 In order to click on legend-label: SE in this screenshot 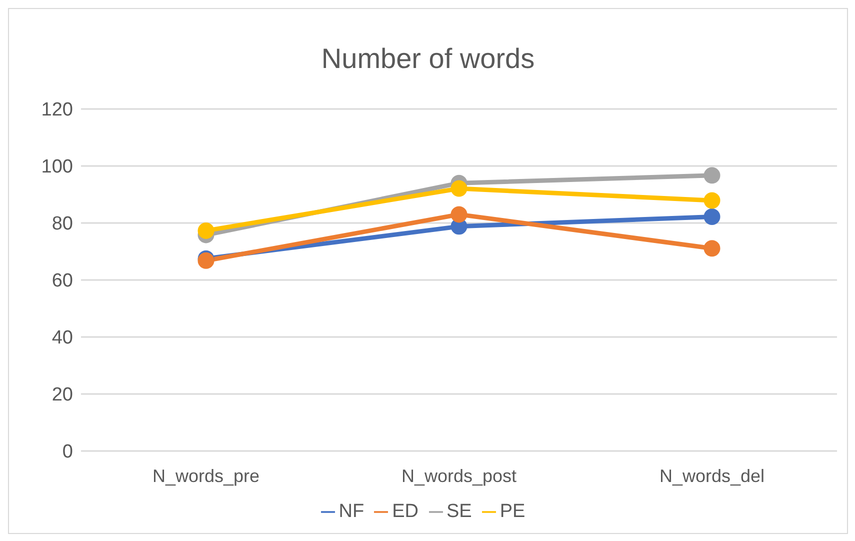, I will do `click(459, 511)`.